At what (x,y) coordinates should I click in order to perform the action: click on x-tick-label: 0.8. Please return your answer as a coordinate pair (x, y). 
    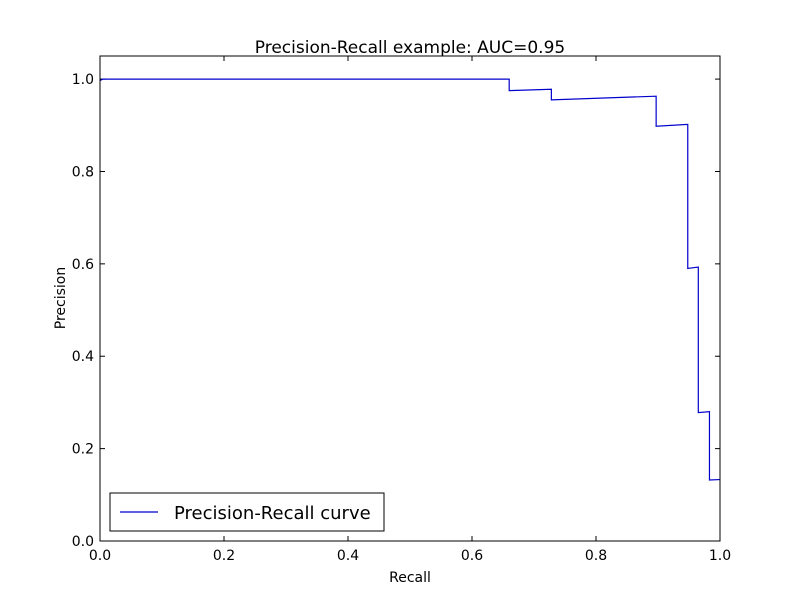
    Looking at the image, I should click on (596, 556).